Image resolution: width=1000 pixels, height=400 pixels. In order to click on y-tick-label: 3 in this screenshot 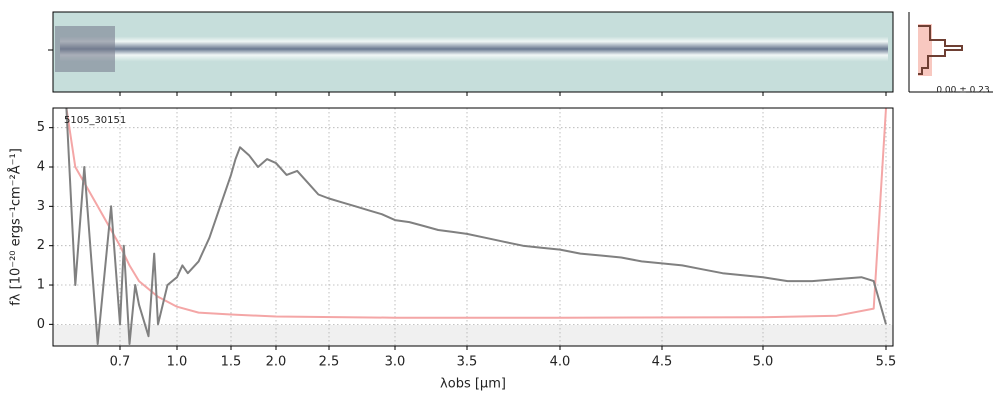, I will do `click(41, 206)`.